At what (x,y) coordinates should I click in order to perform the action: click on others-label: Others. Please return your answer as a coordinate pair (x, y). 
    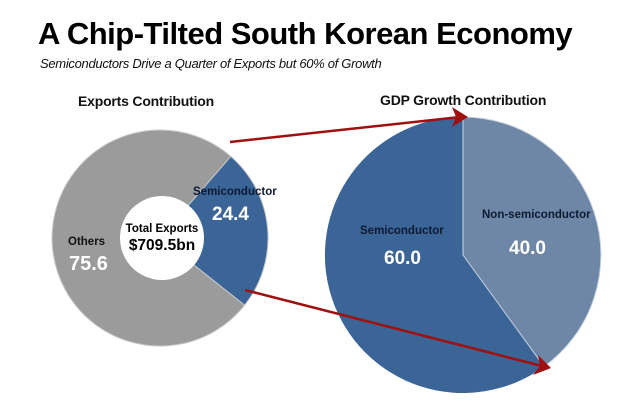
    Looking at the image, I should click on (86, 242).